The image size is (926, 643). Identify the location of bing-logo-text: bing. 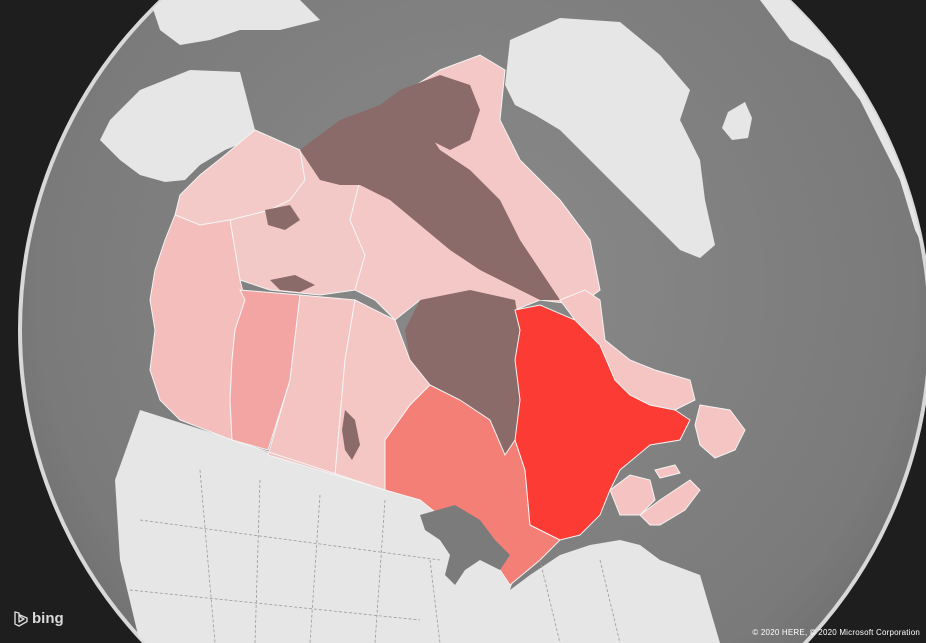
(48, 618).